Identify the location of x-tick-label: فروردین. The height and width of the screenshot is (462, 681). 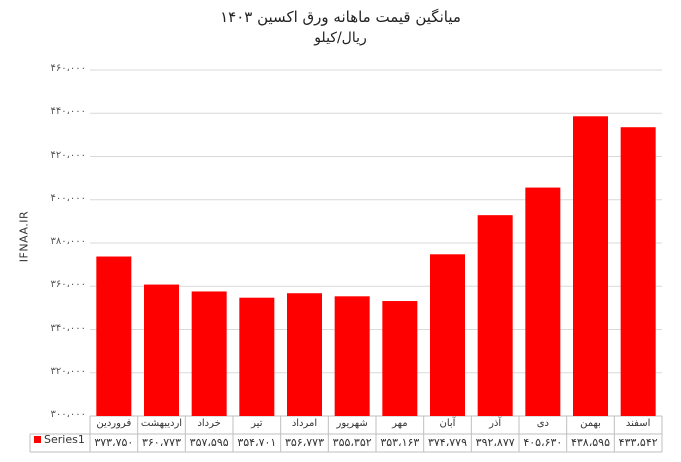
(114, 423).